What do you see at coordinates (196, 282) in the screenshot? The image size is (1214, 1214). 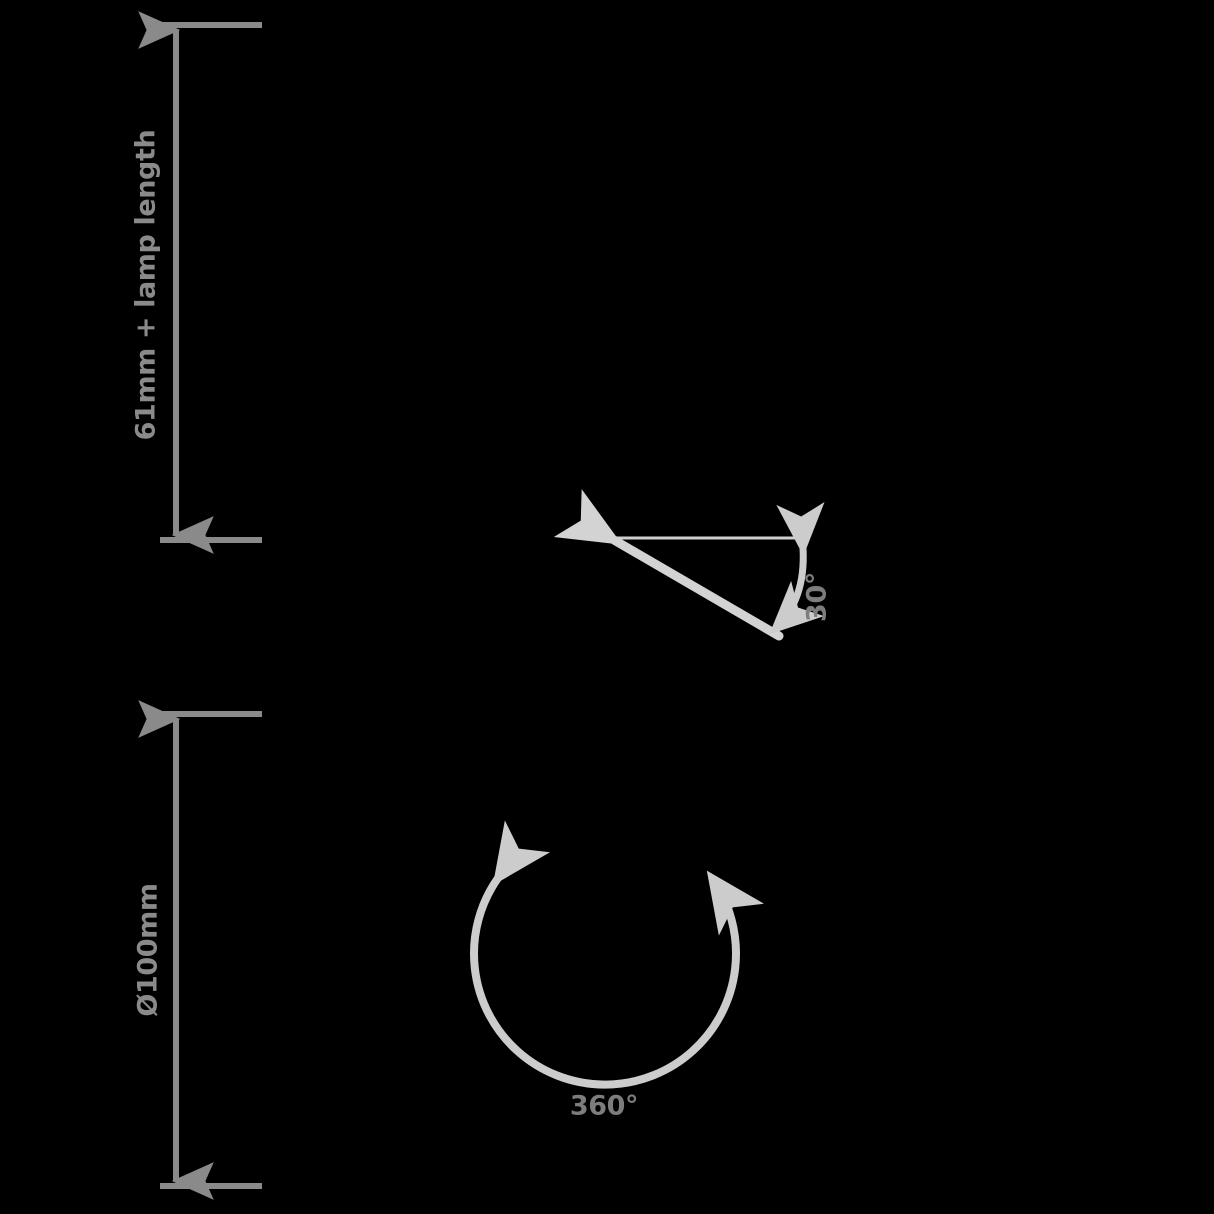 I see `height-dimension-group: 61mm + lamp length` at bounding box center [196, 282].